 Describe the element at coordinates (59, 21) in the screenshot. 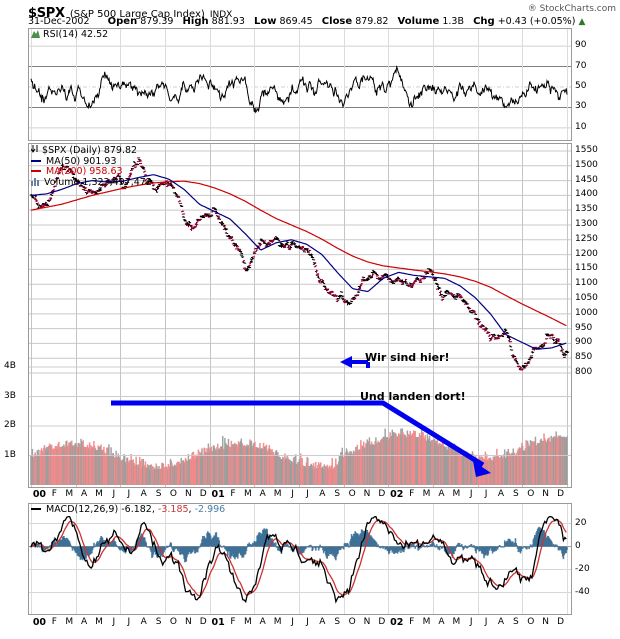

I see `quote-date: 31-Dec-2002` at that location.